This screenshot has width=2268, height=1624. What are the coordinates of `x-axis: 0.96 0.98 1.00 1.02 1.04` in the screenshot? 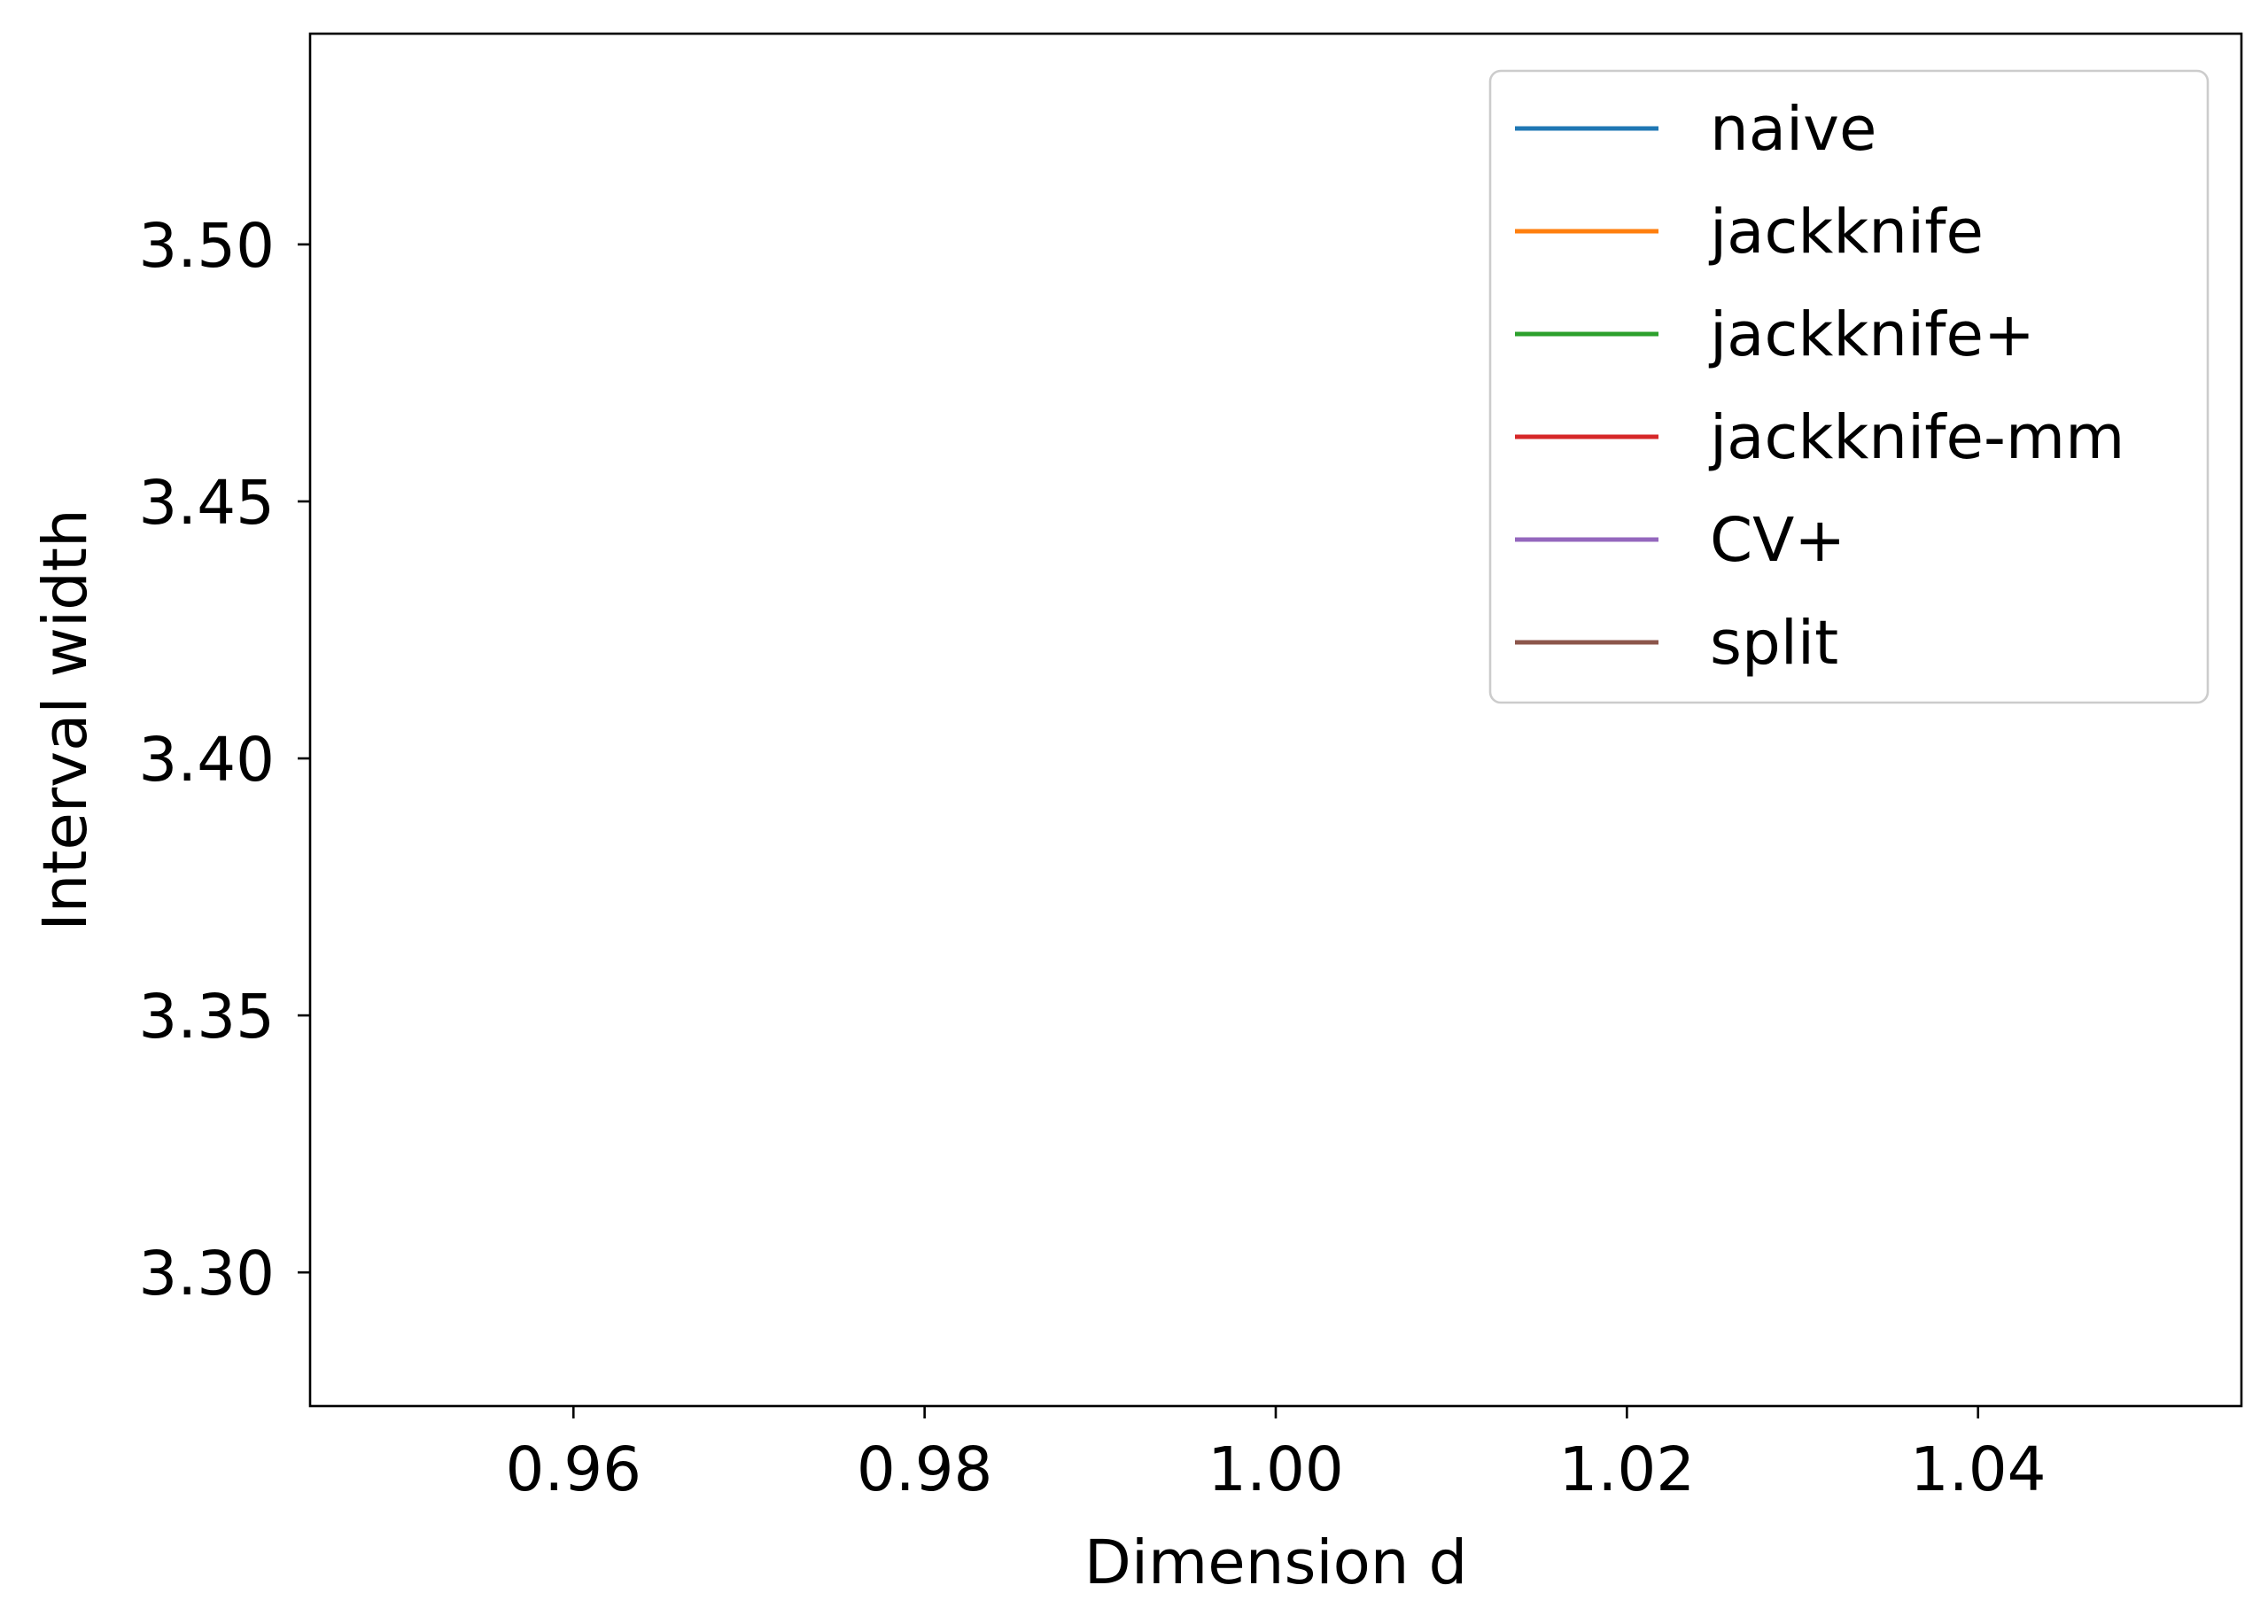 It's located at (1276, 1456).